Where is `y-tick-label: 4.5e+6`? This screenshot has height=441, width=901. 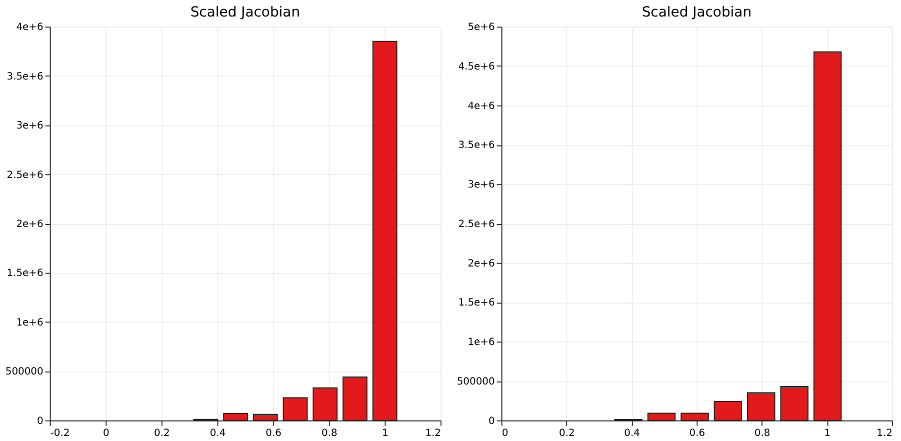
y-tick-label: 4.5e+6 is located at coordinates (476, 67).